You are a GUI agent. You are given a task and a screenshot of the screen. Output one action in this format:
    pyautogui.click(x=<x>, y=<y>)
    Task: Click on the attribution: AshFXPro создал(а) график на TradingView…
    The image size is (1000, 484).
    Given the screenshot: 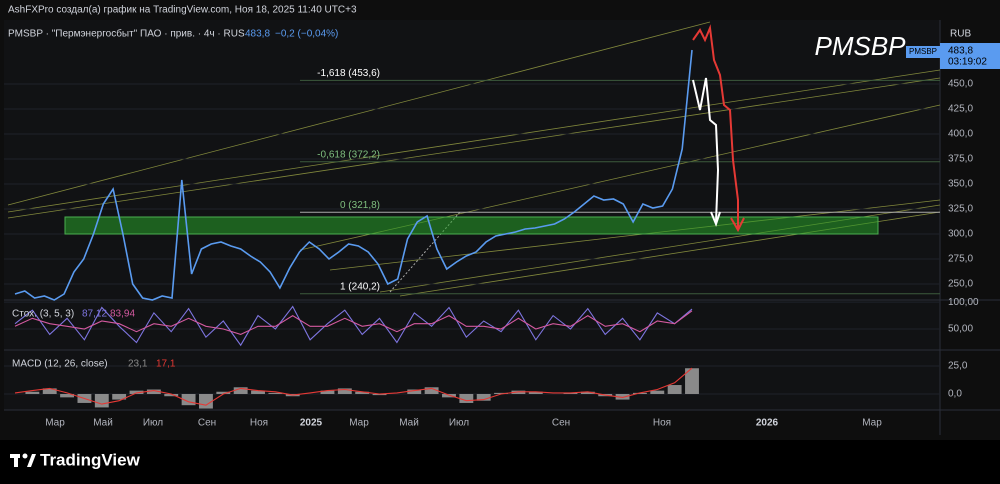 What is the action you would take?
    pyautogui.click(x=182, y=10)
    